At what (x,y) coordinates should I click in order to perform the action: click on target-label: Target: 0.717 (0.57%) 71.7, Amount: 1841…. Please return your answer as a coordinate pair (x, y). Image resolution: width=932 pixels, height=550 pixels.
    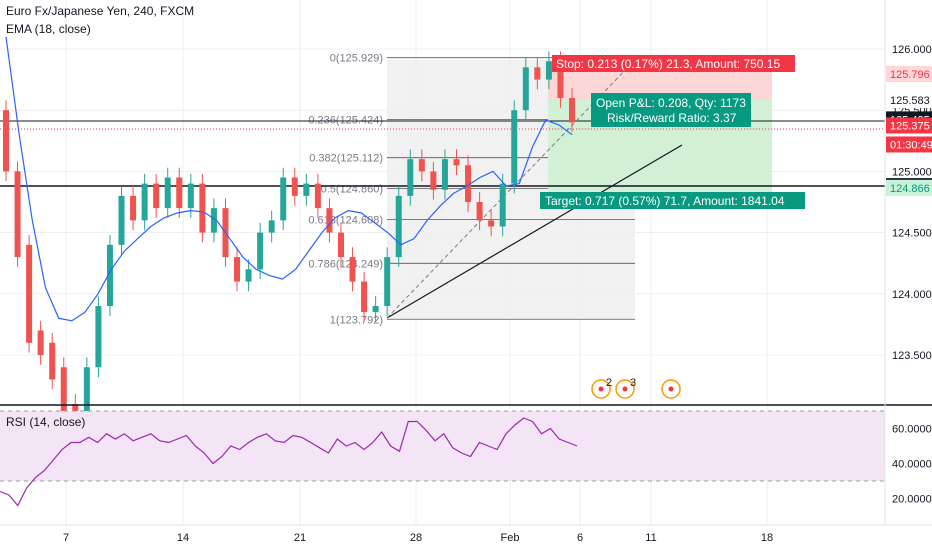
    Looking at the image, I should click on (672, 200).